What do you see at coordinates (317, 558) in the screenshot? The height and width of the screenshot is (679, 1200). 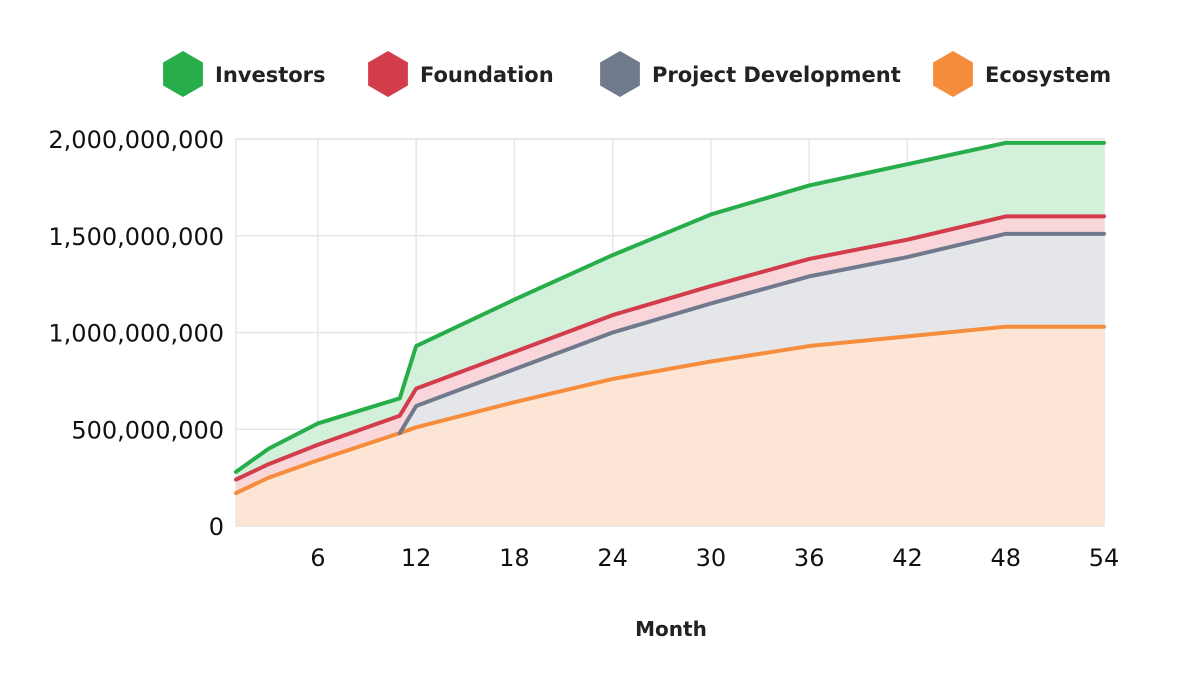 I see `x-tick-label: 6` at bounding box center [317, 558].